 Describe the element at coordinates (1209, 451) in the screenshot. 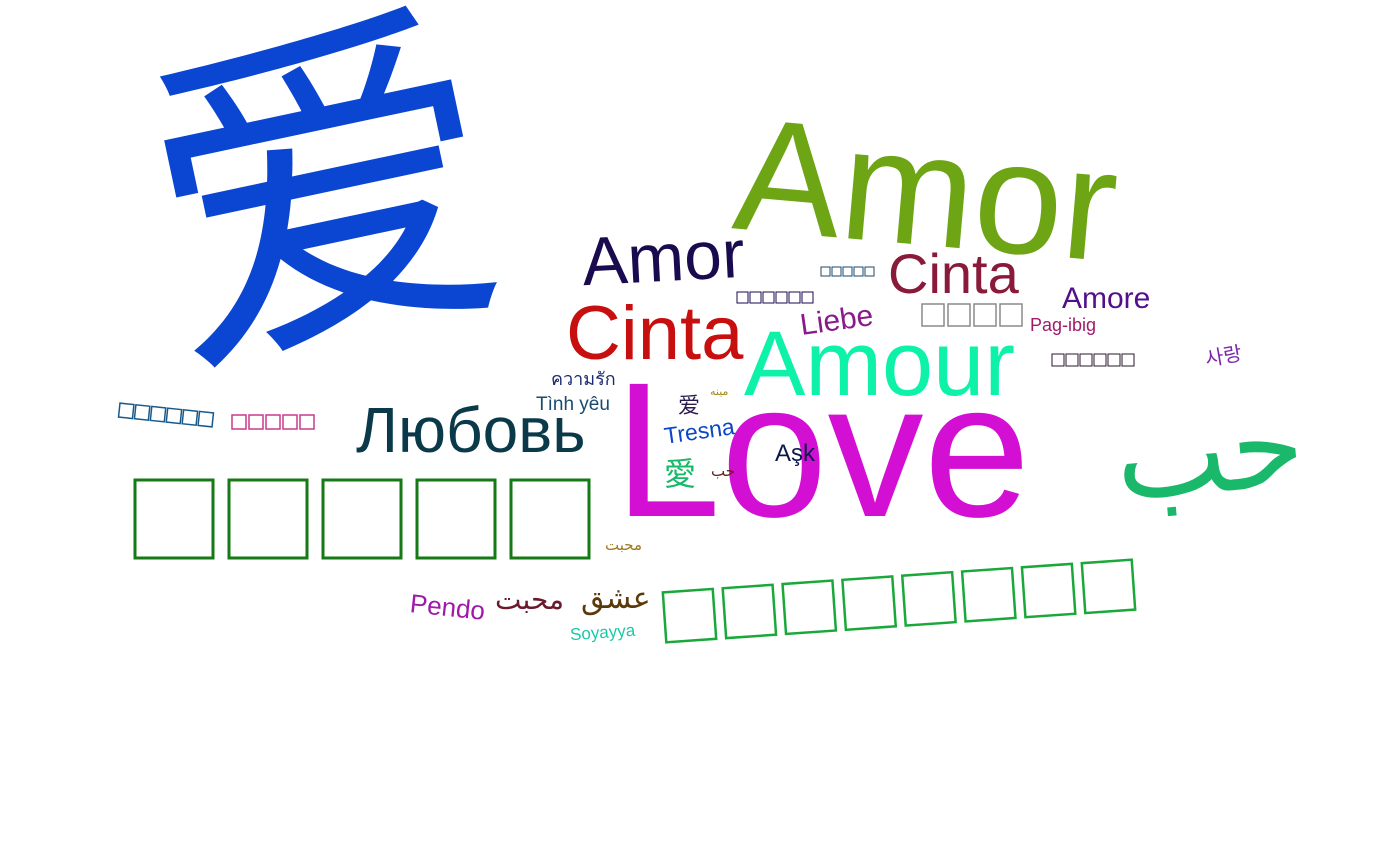

I see `word-hubb-large: حب` at that location.